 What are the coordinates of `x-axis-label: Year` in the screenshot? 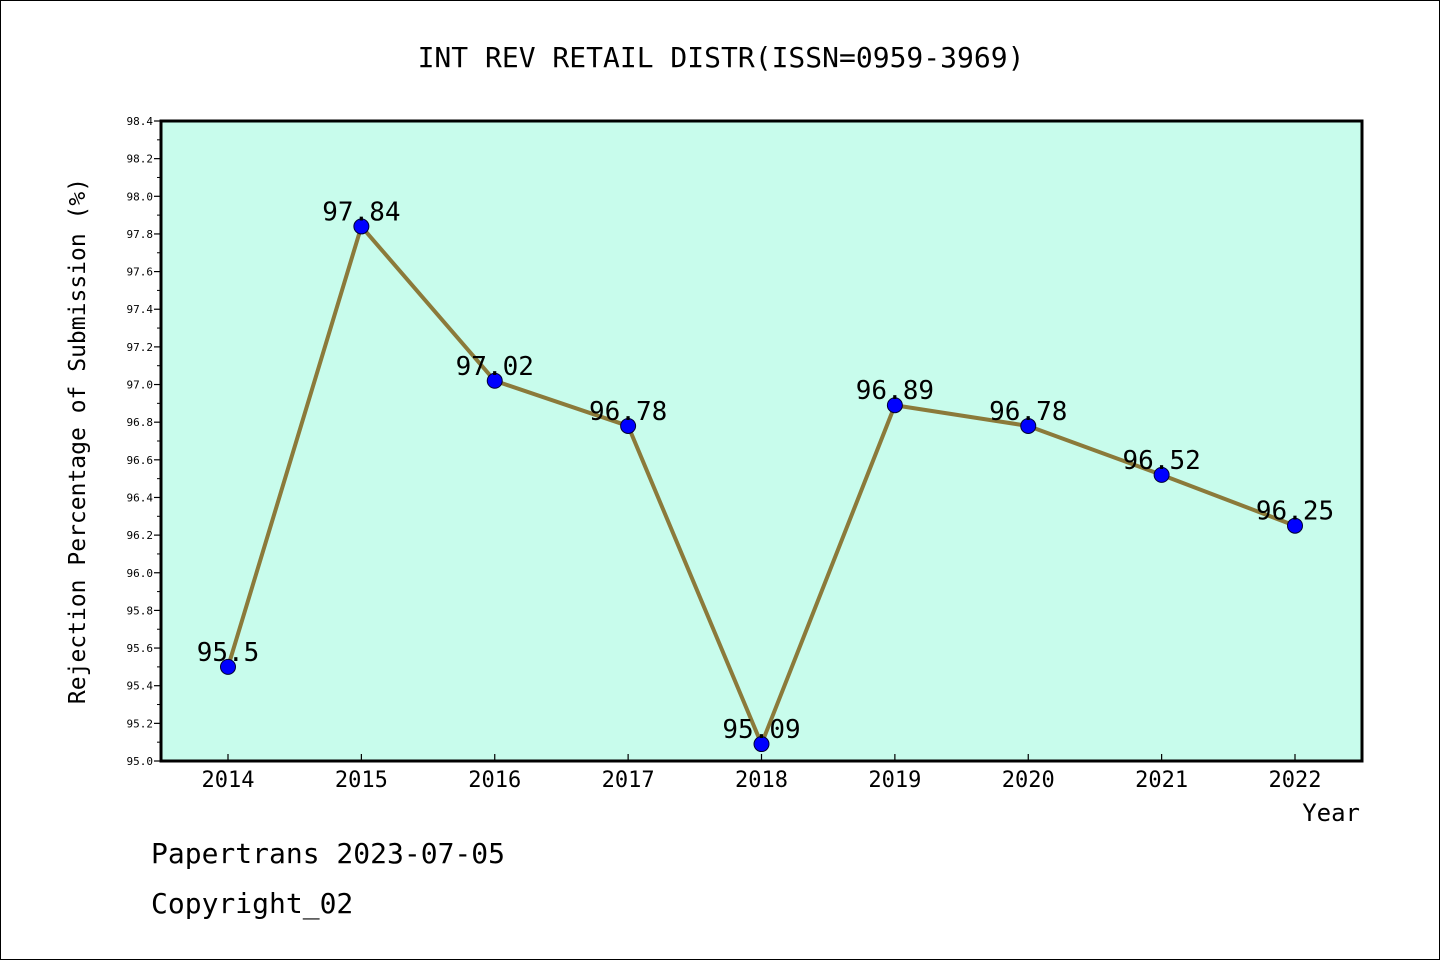 It's located at (1331, 813).